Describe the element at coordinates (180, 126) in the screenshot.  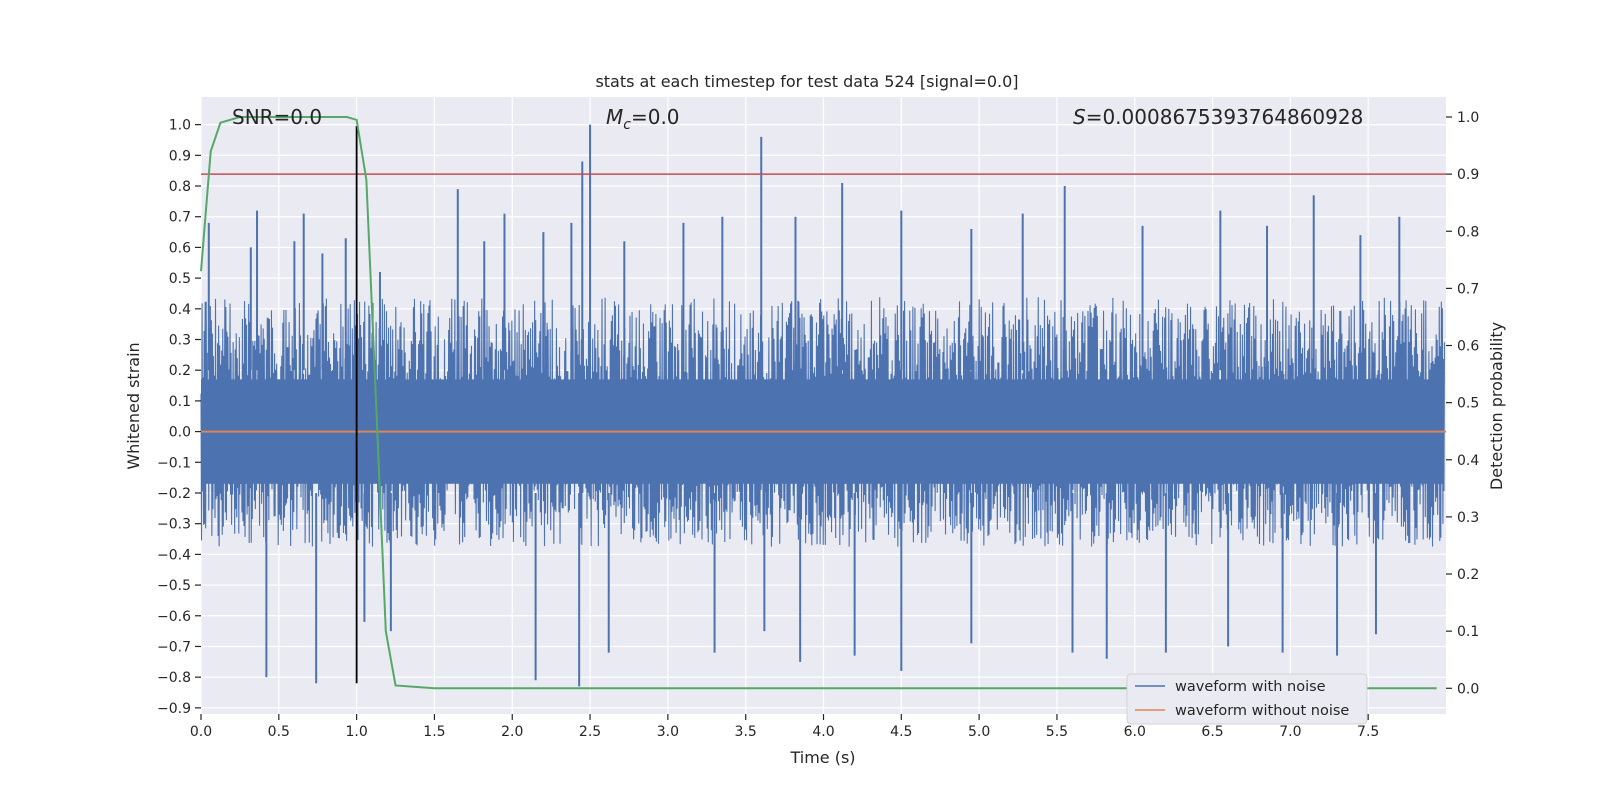
I see `left-tick-label: 1.0` at that location.